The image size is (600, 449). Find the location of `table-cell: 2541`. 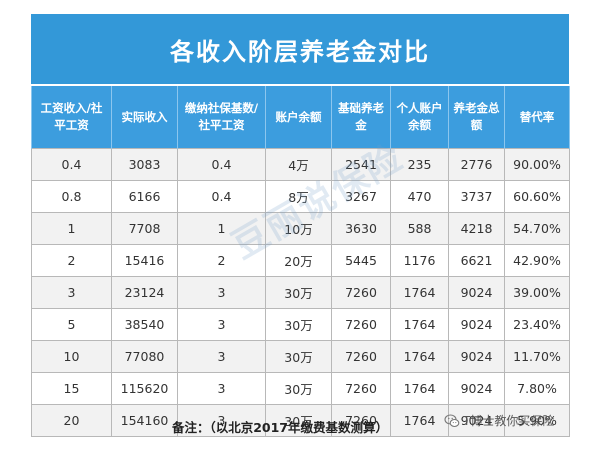

table-cell: 2541 is located at coordinates (361, 164).